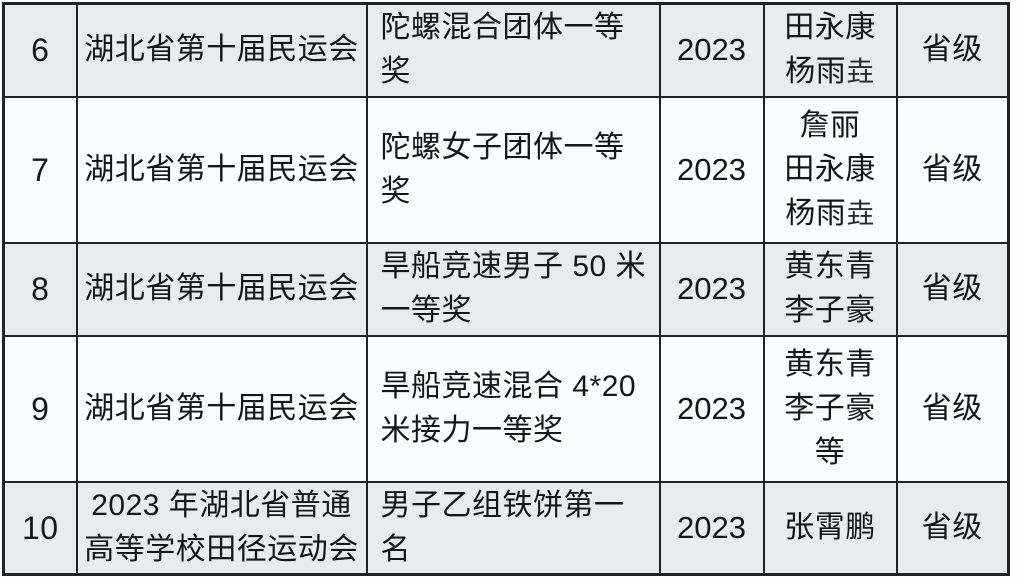  I want to click on cell-competition-name: 2023 年湖北省普通 高等学校田径运动会, so click(221, 528).